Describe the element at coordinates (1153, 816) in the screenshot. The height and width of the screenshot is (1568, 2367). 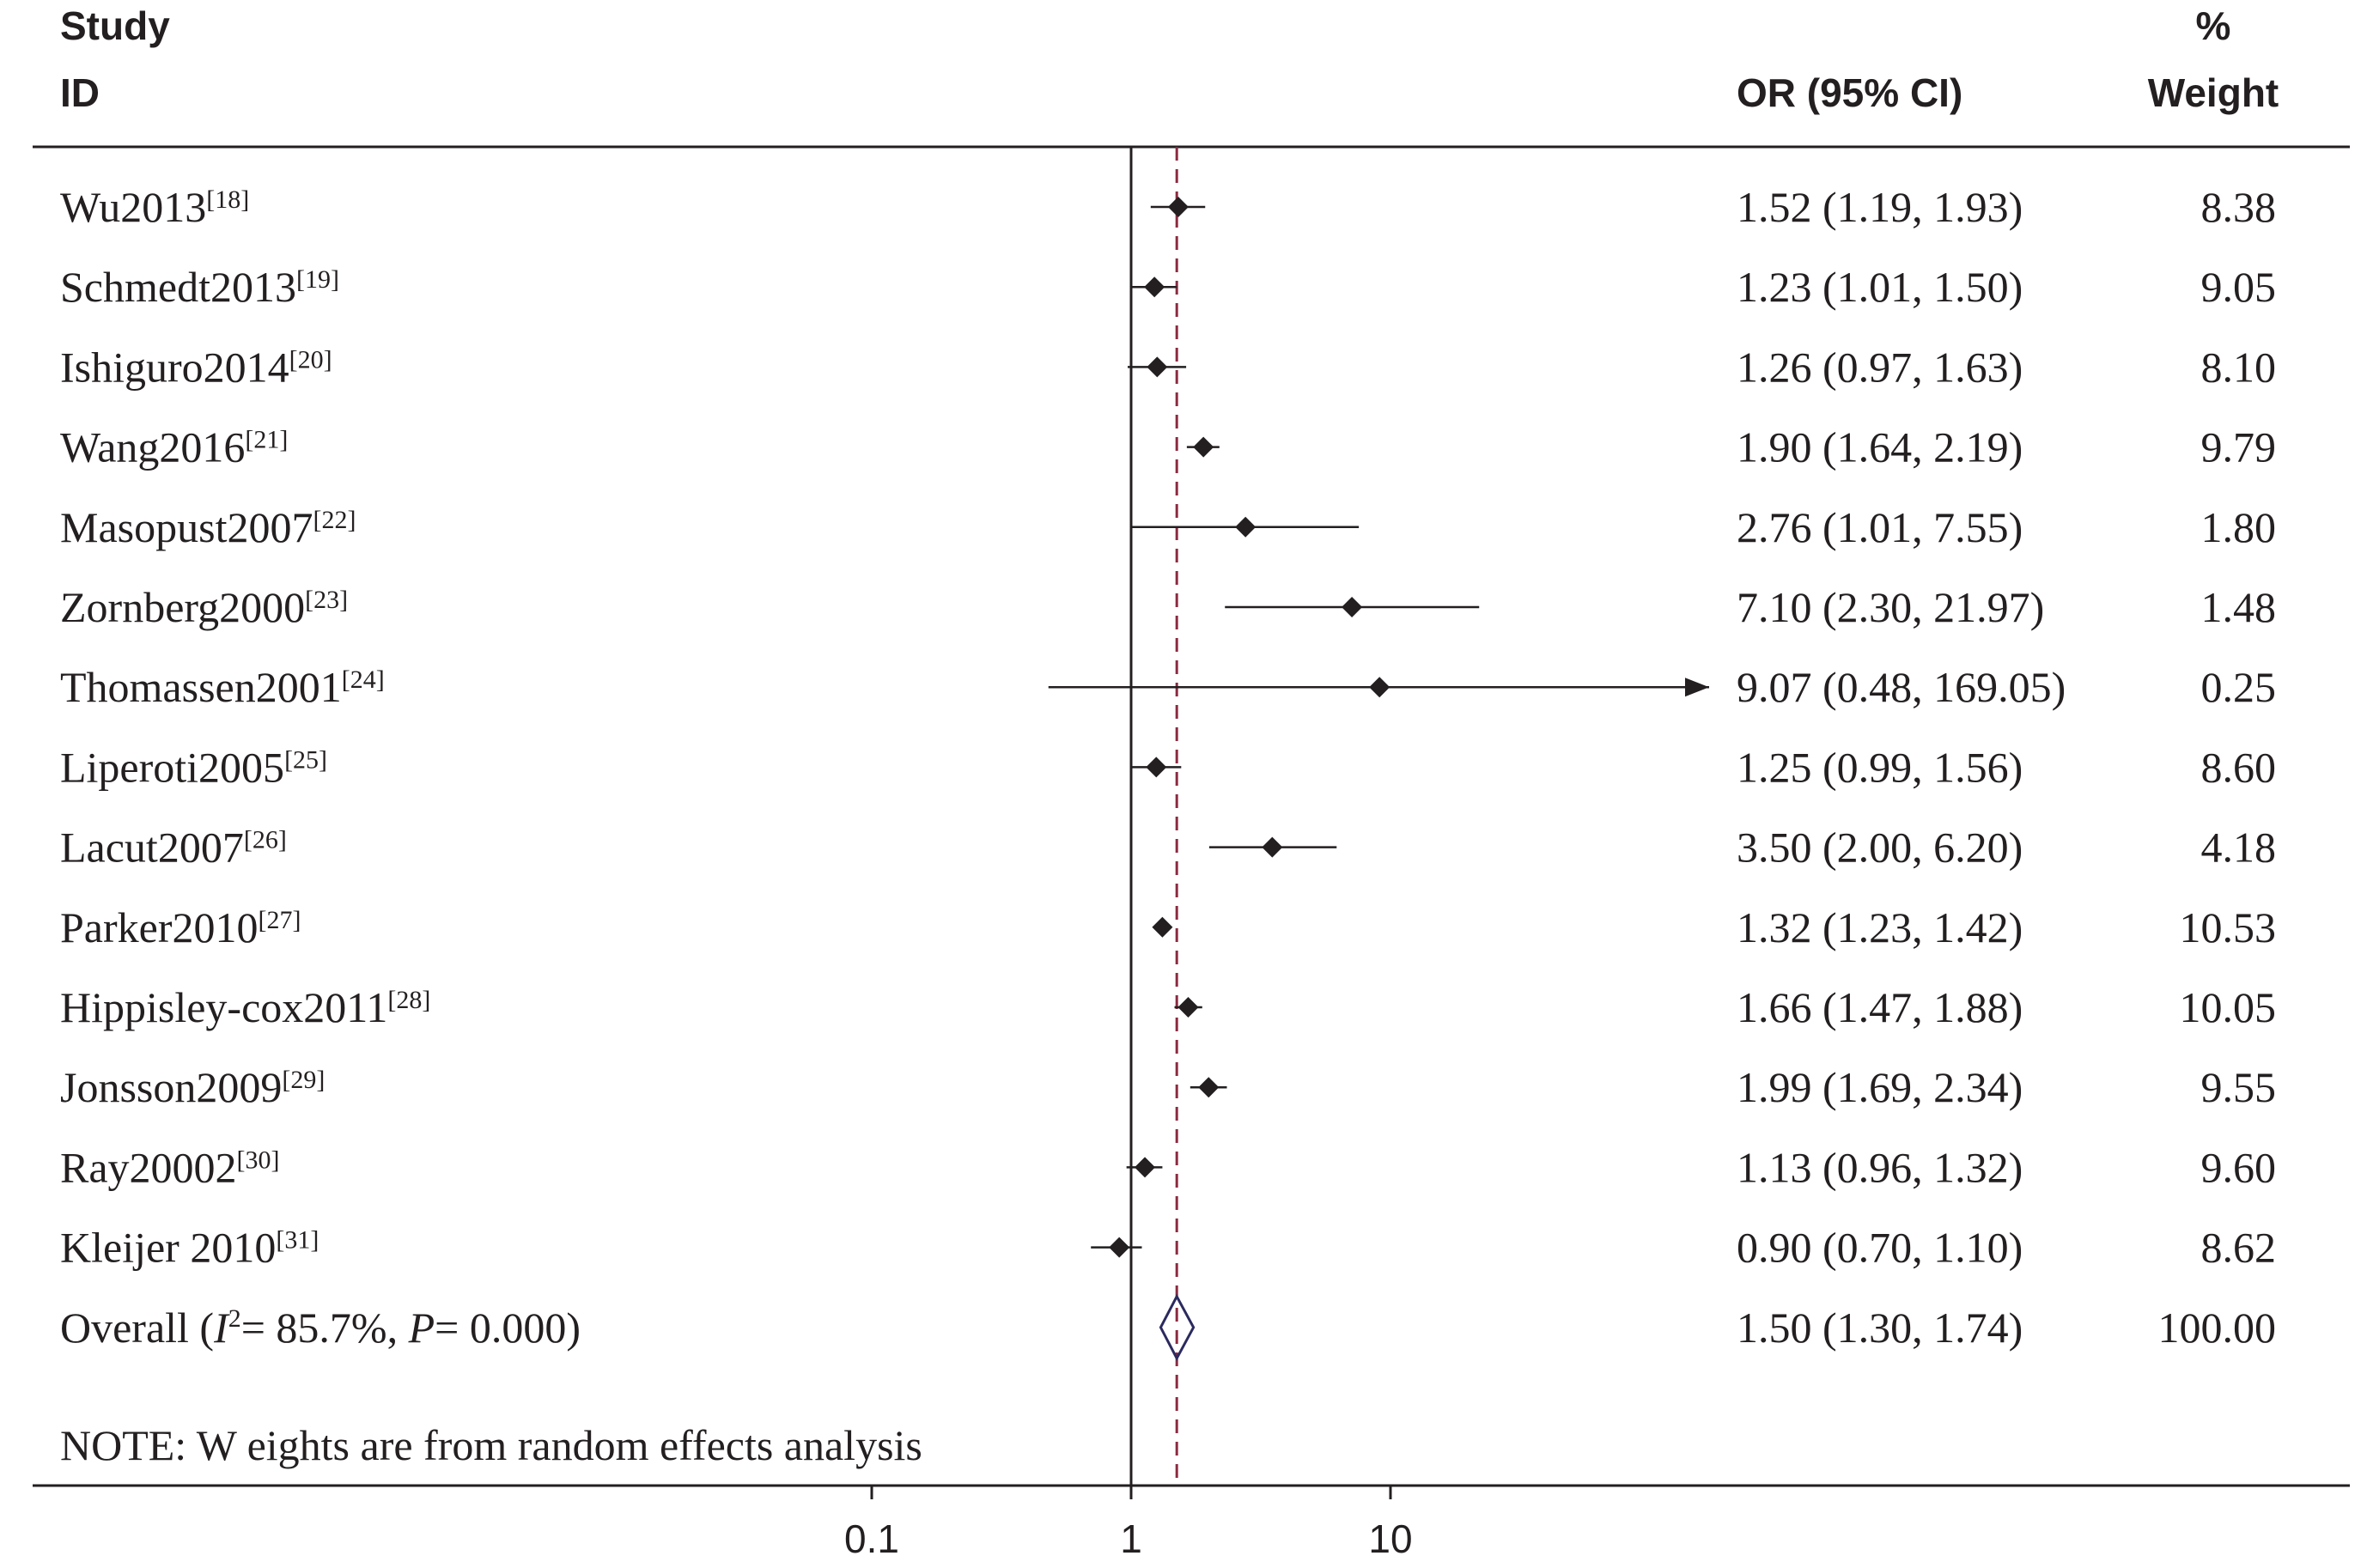
I see `reference-lines` at that location.